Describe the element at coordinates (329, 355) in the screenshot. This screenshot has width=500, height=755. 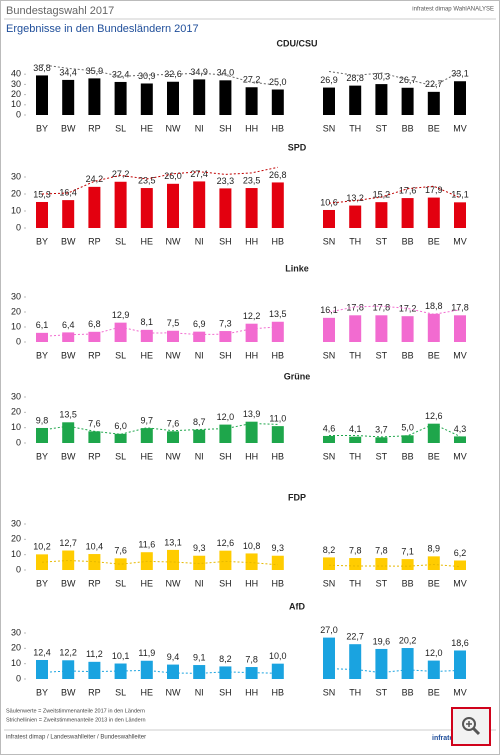
I see `x-tick-label: SN` at that location.